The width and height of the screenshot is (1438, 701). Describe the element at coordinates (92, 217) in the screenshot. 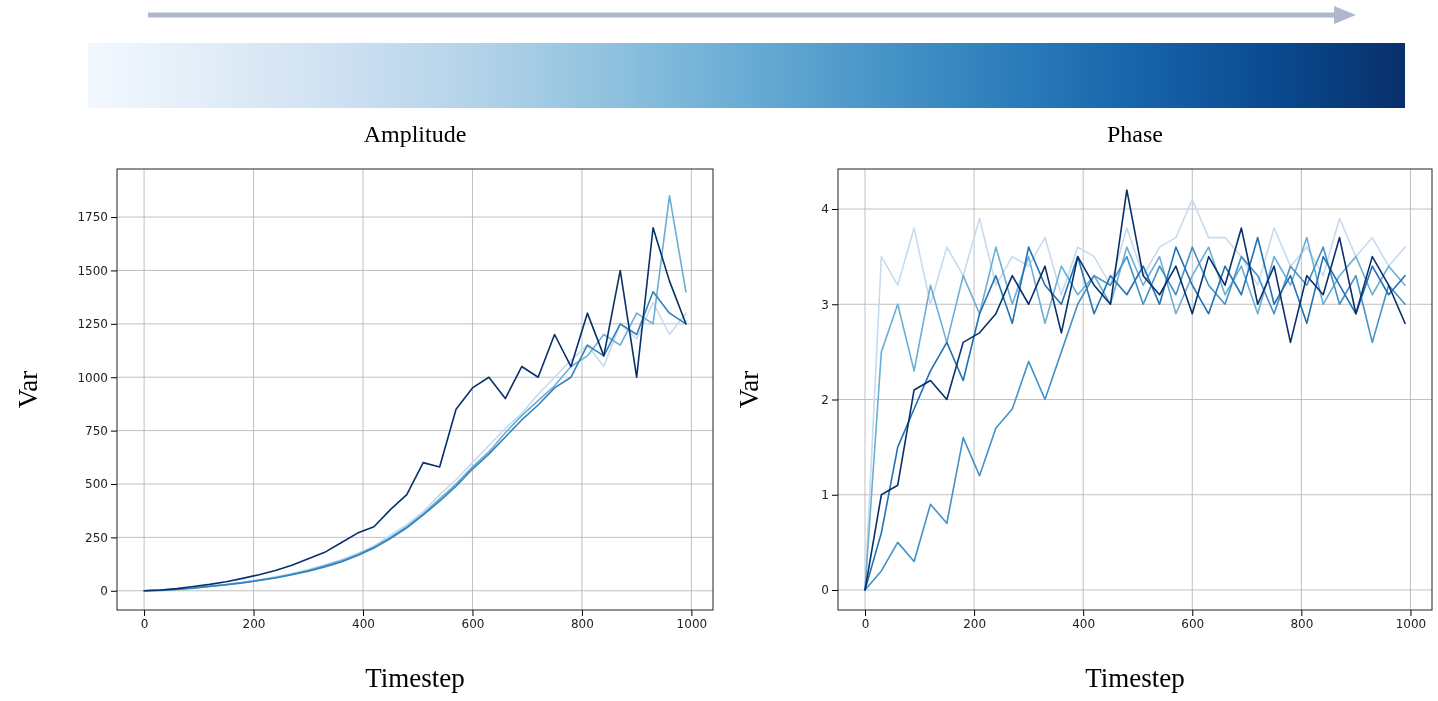

I see `y-tick-label: 1750` at that location.